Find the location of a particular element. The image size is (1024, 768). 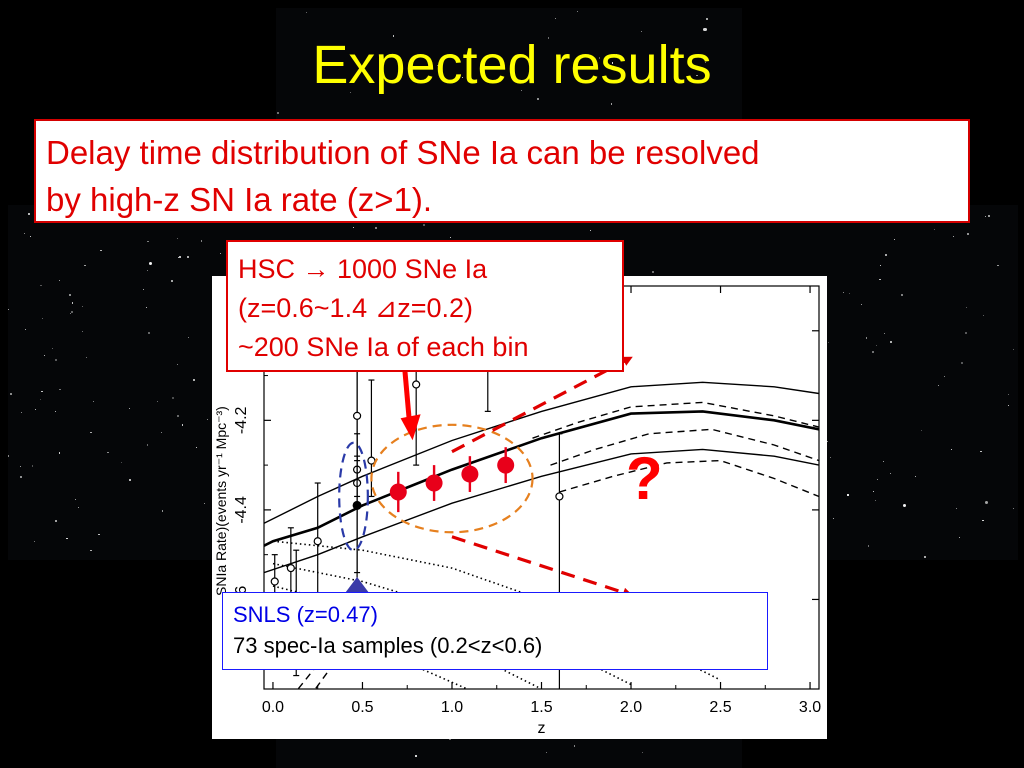

red-dashed-arrow is located at coordinates (542, 566).